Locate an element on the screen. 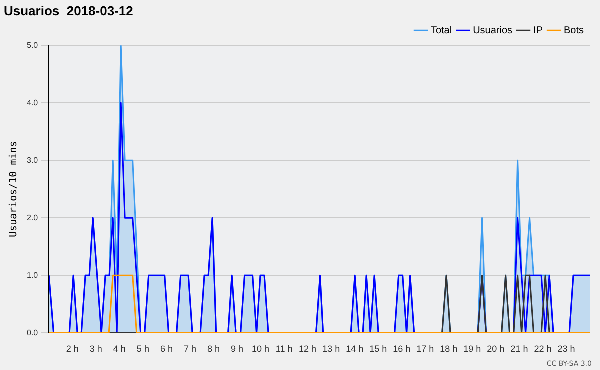 Image resolution: width=600 pixels, height=370 pixels. x-tick-label: 11 h is located at coordinates (284, 349).